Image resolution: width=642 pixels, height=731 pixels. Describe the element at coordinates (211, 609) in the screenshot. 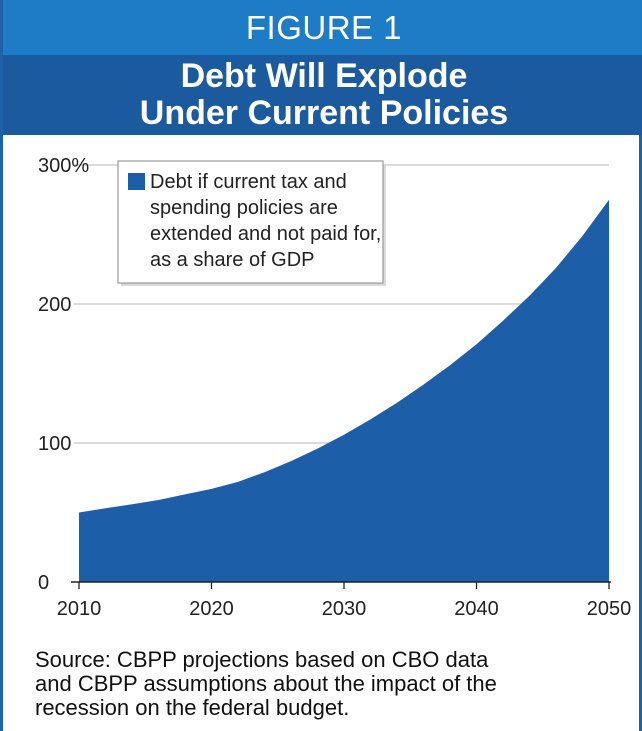

I see `x-tick-label-2020: 2020` at that location.